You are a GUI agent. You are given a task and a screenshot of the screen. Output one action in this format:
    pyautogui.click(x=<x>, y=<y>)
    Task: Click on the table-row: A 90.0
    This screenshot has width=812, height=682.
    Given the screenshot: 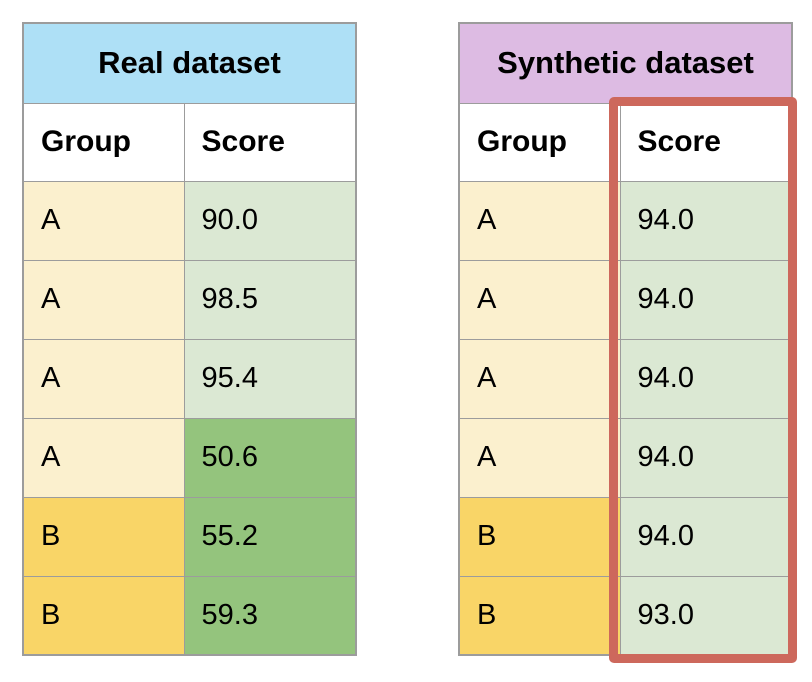 What is the action you would take?
    pyautogui.click(x=189, y=220)
    